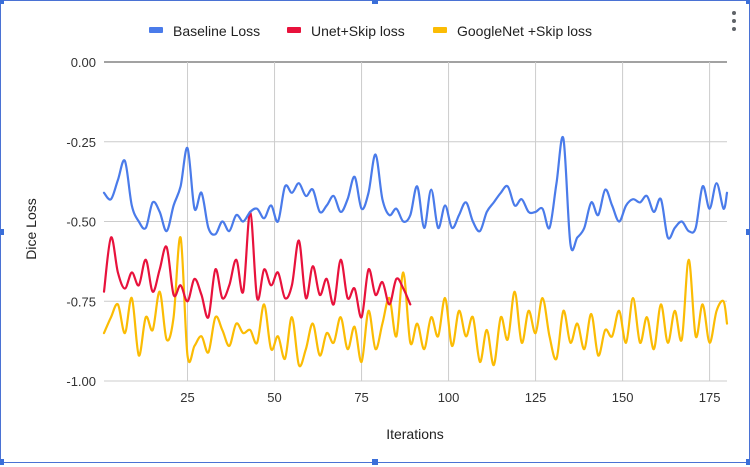 This screenshot has width=750, height=467. Describe the element at coordinates (375, 462) in the screenshot. I see `resize-handle-bottom` at that location.